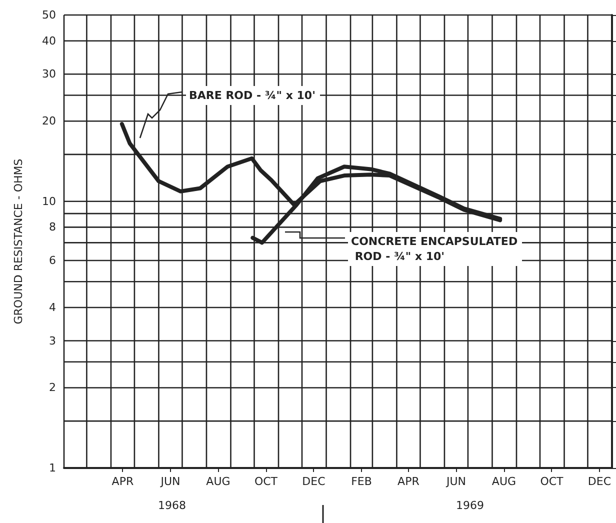  Describe the element at coordinates (49, 121) in the screenshot. I see `y-tick-label: 20` at that location.